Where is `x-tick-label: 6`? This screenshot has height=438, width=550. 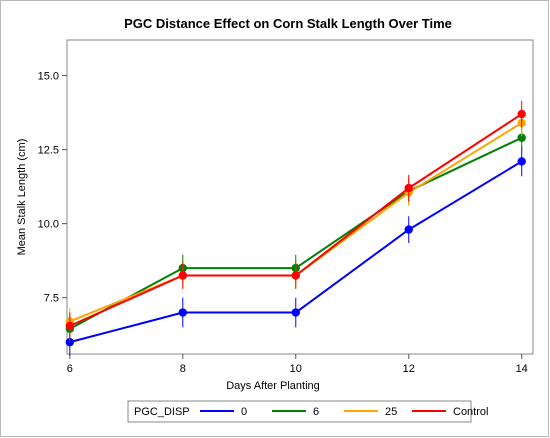
x-tick-label: 6 is located at coordinates (70, 369).